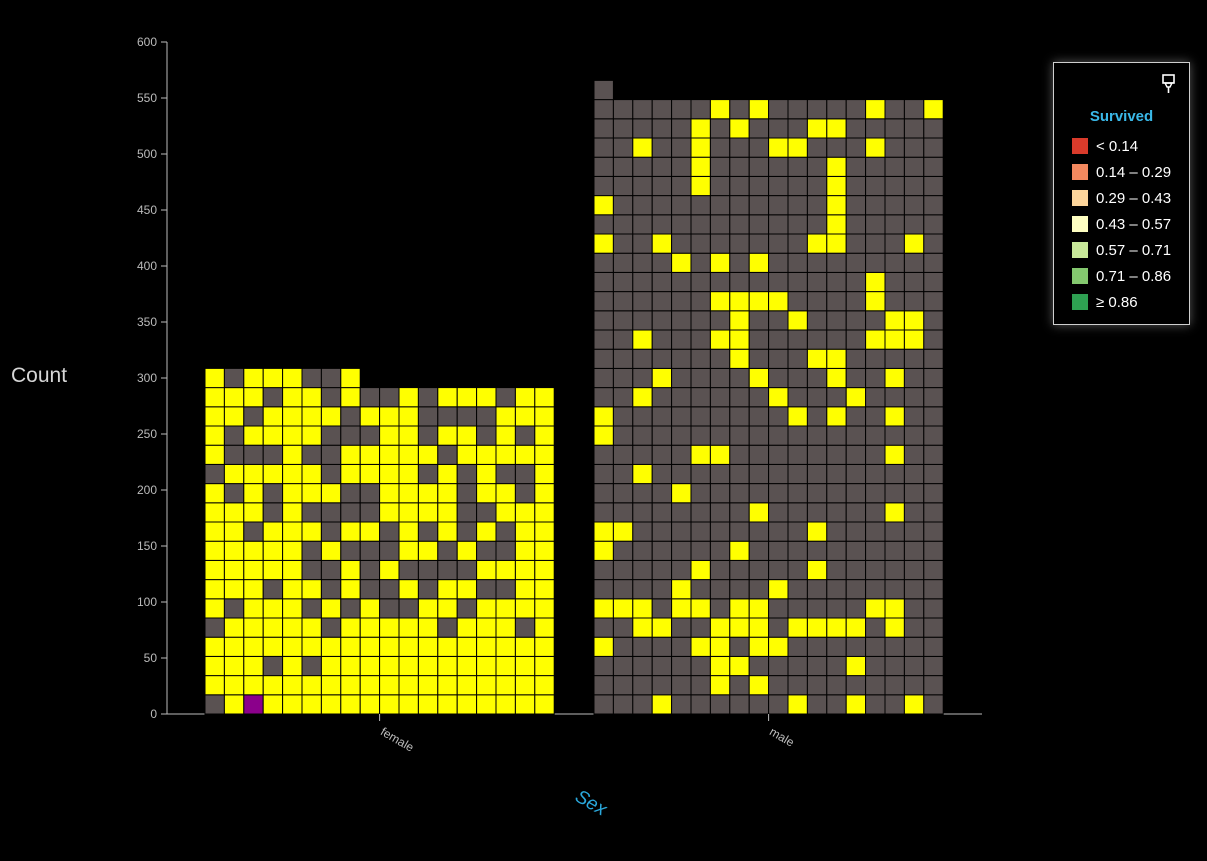 The width and height of the screenshot is (1207, 861). Describe the element at coordinates (1121, 224) in the screenshot. I see `legend-item: 0.43 – 0.57` at that location.